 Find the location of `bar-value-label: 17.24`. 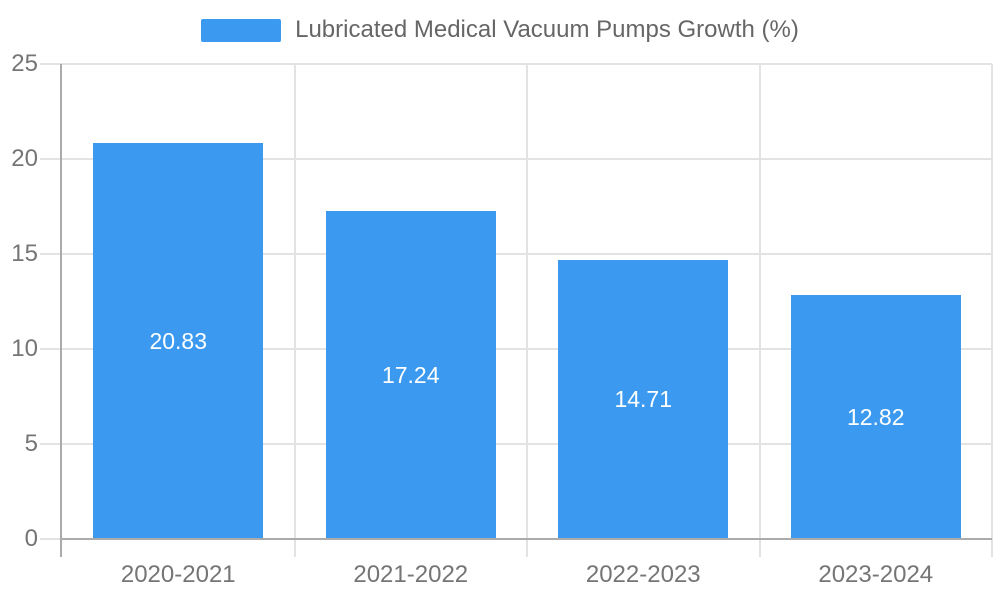

bar-value-label: 17.24 is located at coordinates (410, 374).